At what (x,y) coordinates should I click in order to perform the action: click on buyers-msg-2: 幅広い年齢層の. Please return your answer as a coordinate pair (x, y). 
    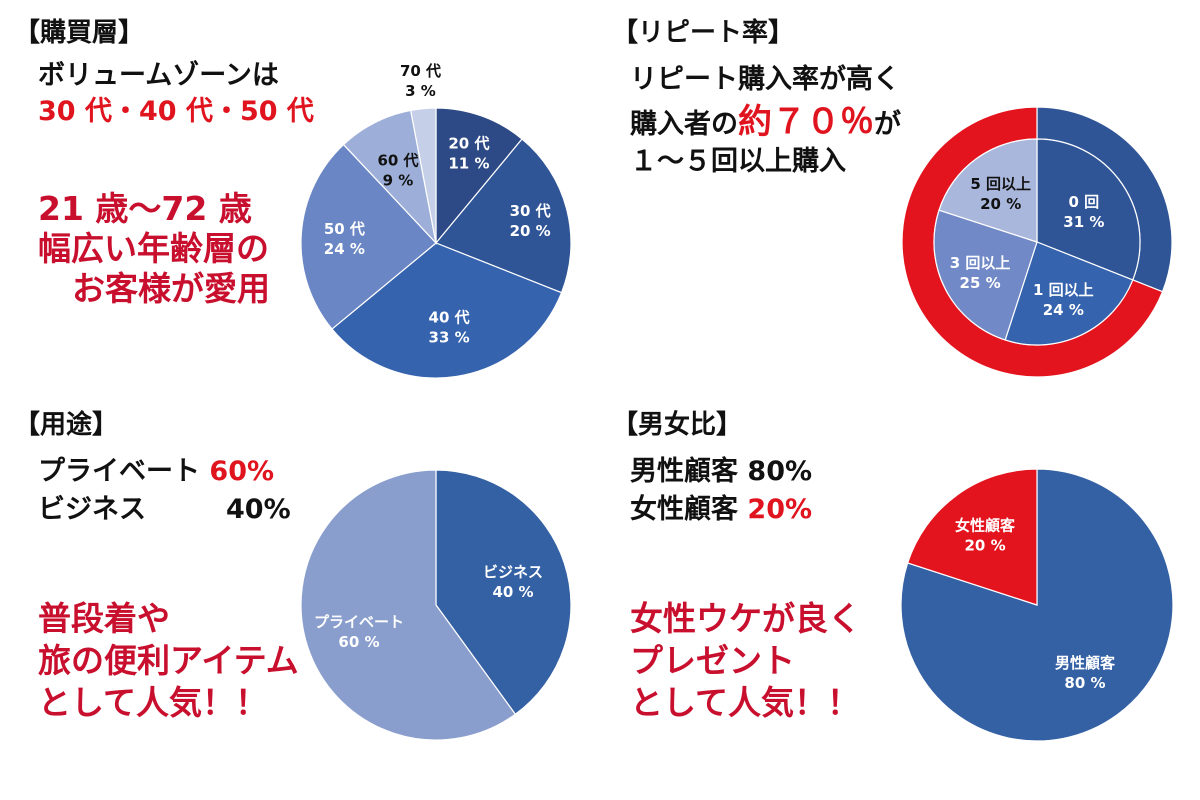
    Looking at the image, I should click on (153, 248).